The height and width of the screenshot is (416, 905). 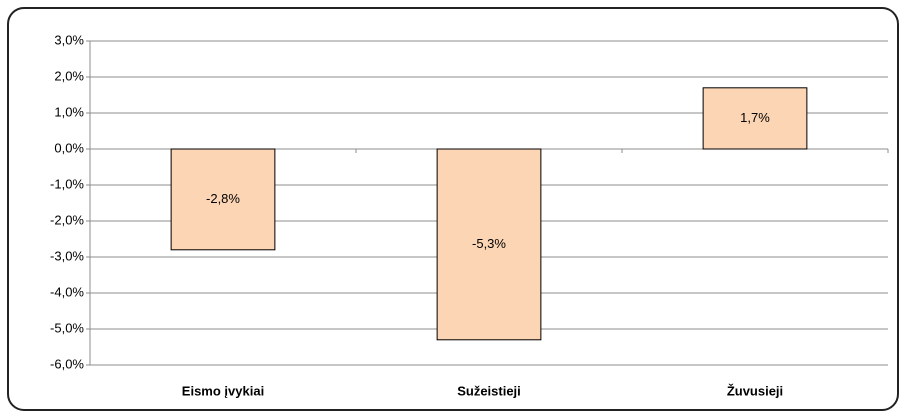 What do you see at coordinates (69, 147) in the screenshot?
I see `y-tick-label: 0,0%` at bounding box center [69, 147].